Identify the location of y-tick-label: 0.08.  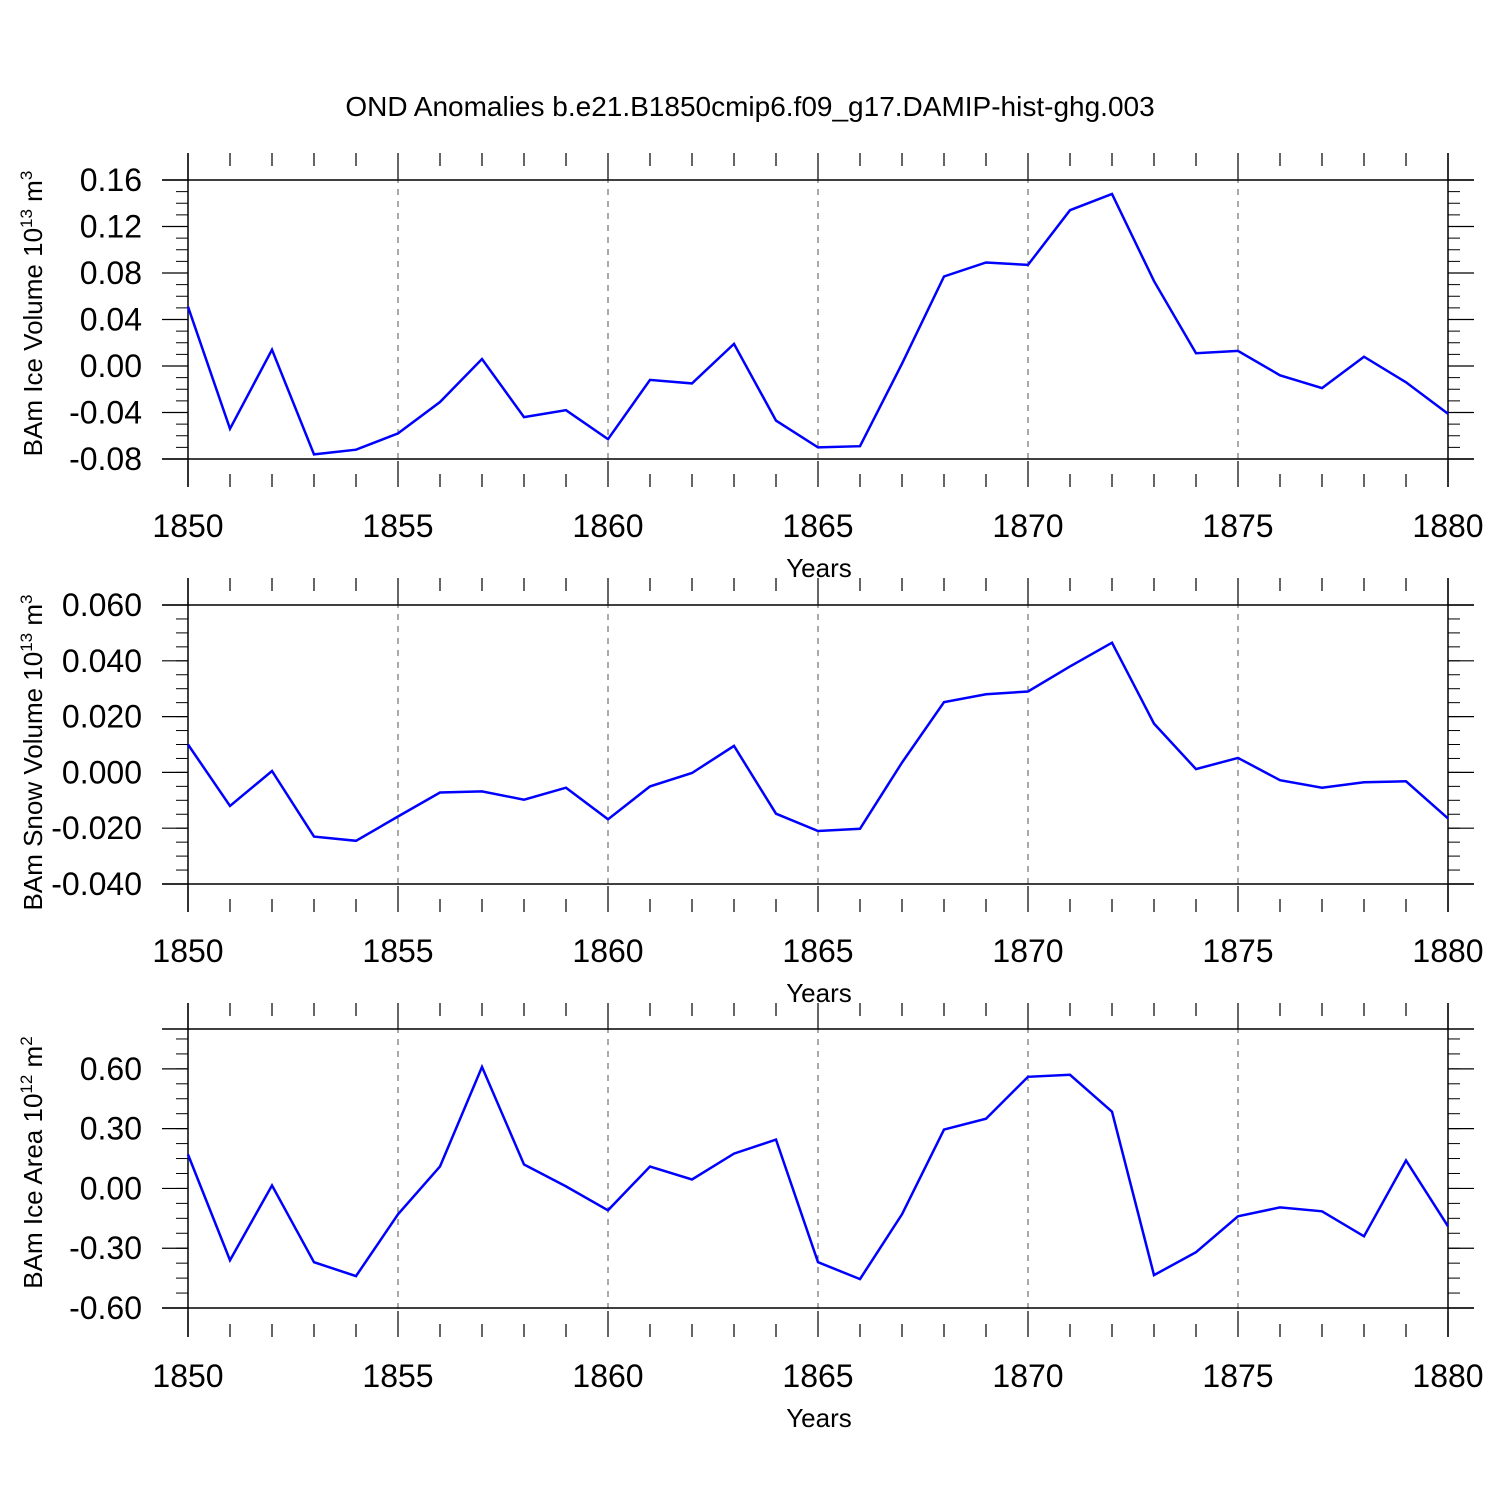
(111, 273).